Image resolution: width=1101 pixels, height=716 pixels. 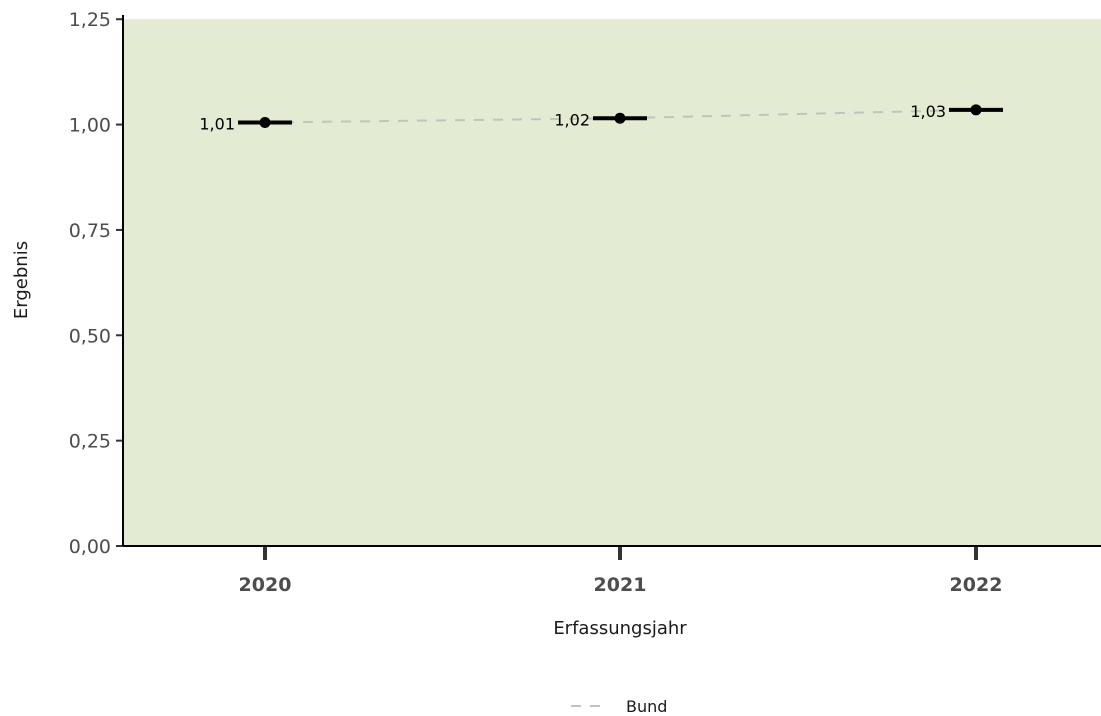 What do you see at coordinates (90, 20) in the screenshot?
I see `y-tick-label: 1,25` at bounding box center [90, 20].